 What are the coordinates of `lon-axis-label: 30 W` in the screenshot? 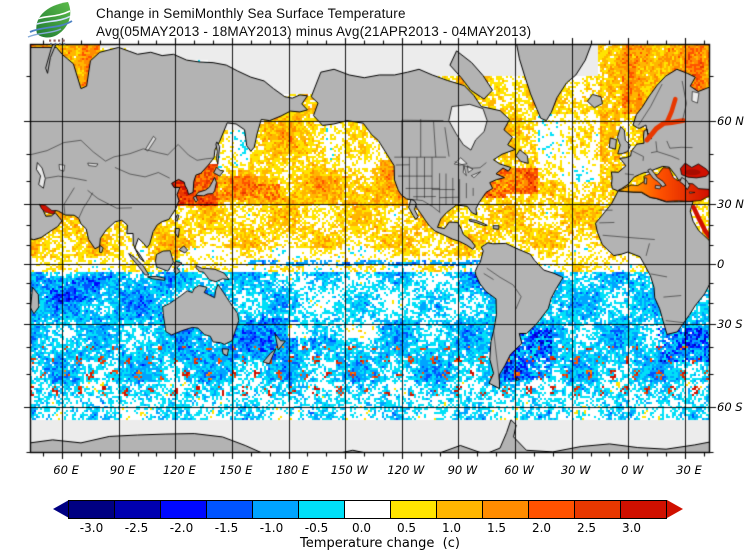 It's located at (575, 470).